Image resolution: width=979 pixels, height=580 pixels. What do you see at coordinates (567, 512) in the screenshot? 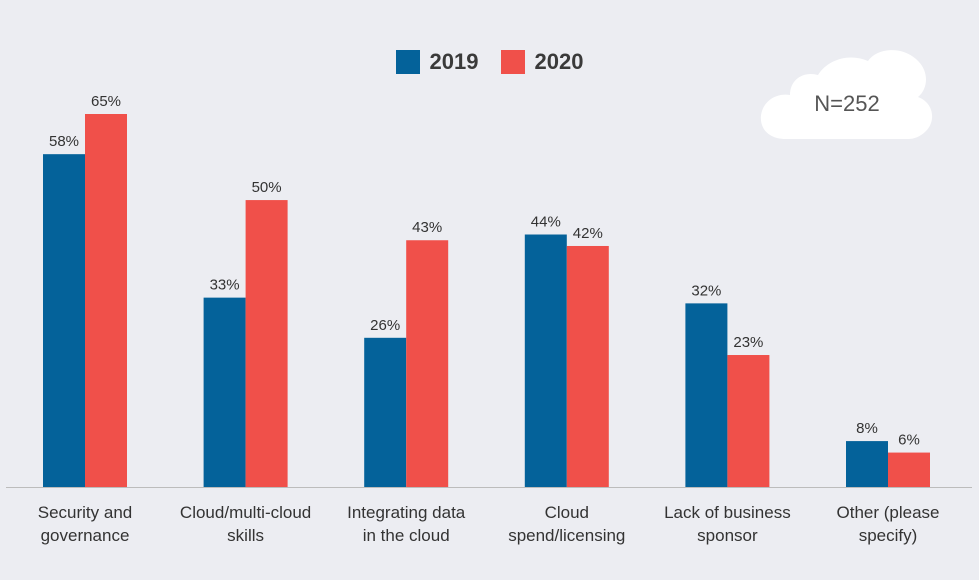
I see `category-label-3-0: Cloud` at bounding box center [567, 512].